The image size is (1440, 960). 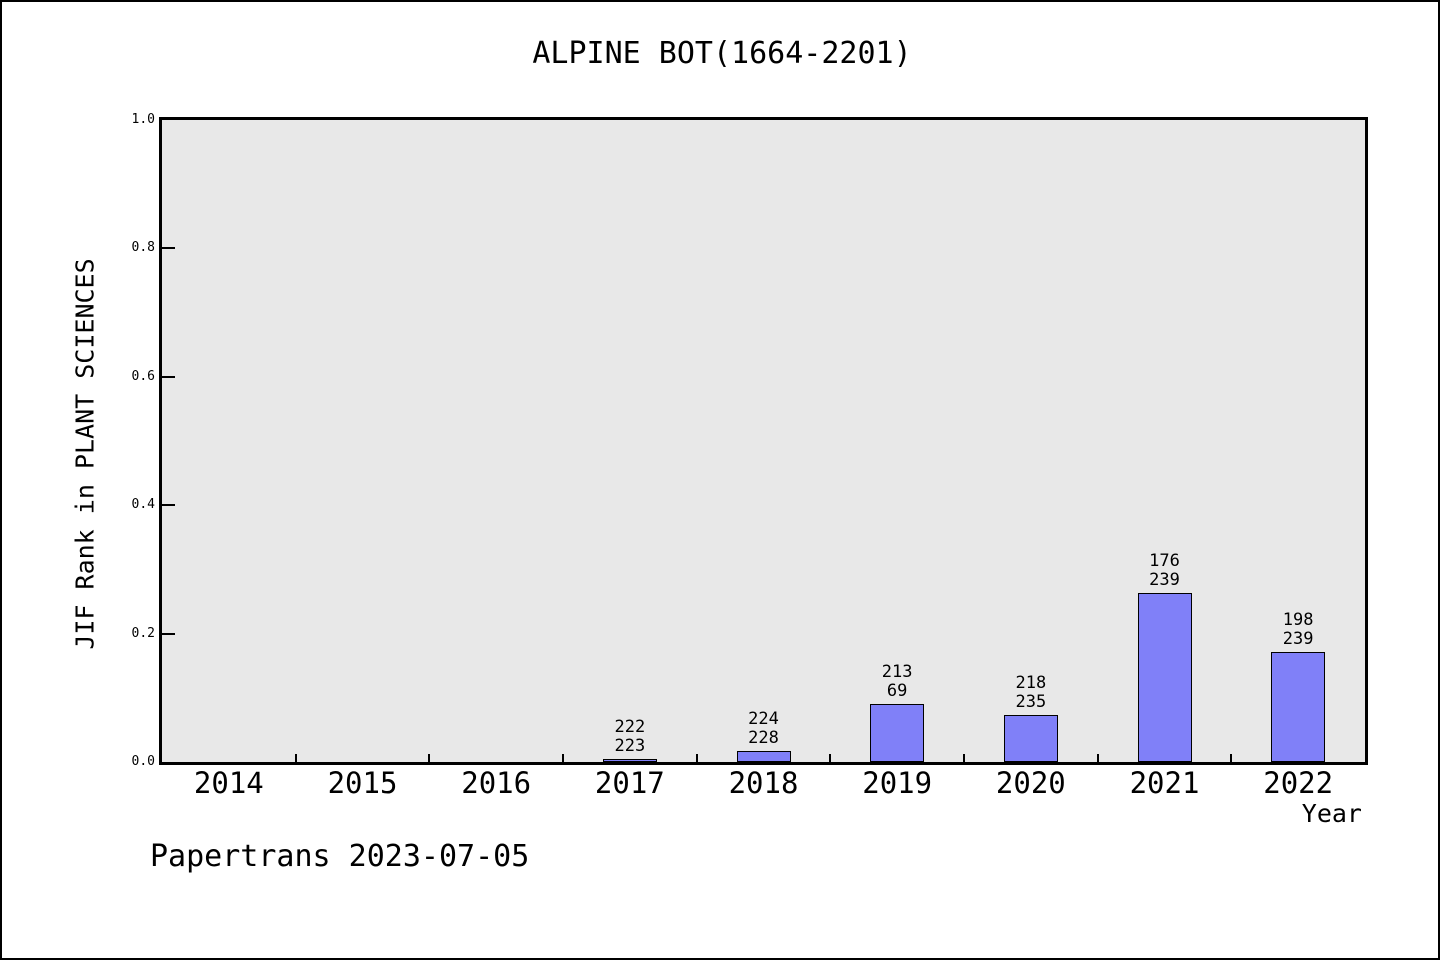 What do you see at coordinates (897, 681) in the screenshot?
I see `bar-label-2019: 213 69` at bounding box center [897, 681].